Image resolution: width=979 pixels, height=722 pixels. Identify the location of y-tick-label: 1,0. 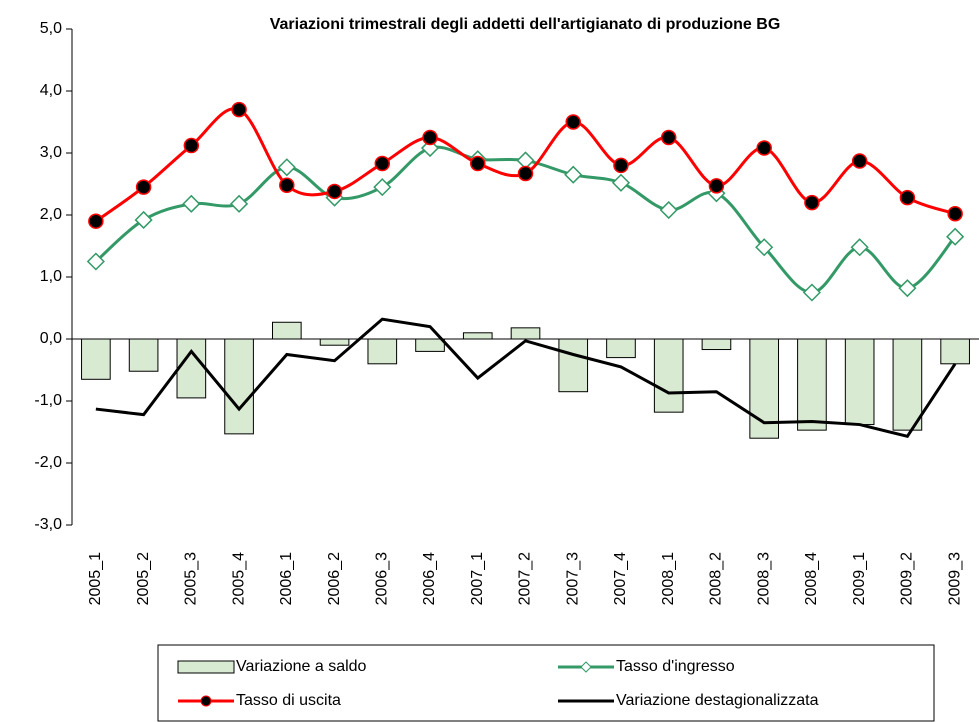
(51, 276).